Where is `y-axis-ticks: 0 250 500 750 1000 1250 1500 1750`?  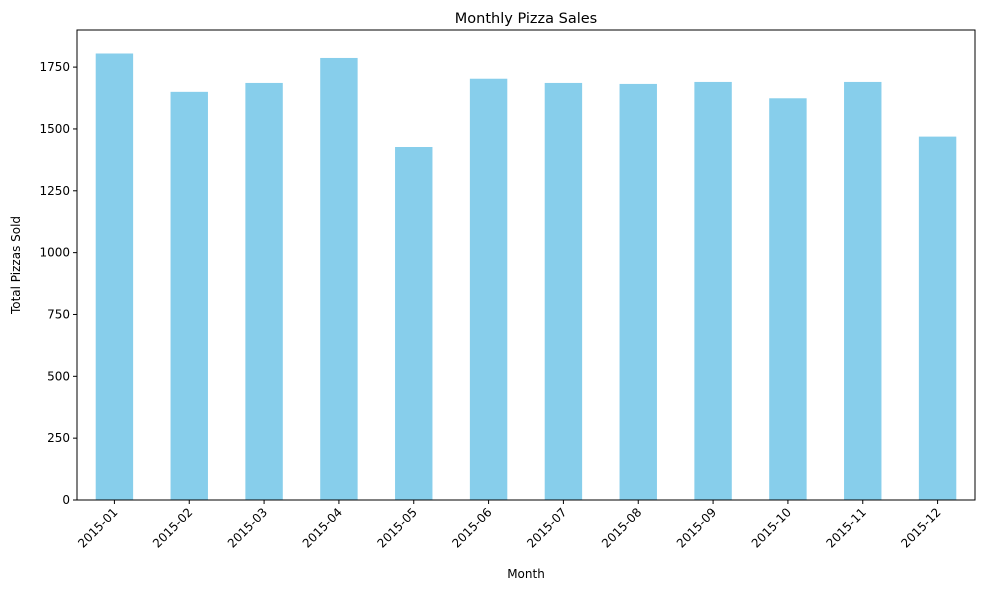 y-axis-ticks: 0 250 500 750 1000 1250 1500 1750 is located at coordinates (58, 283).